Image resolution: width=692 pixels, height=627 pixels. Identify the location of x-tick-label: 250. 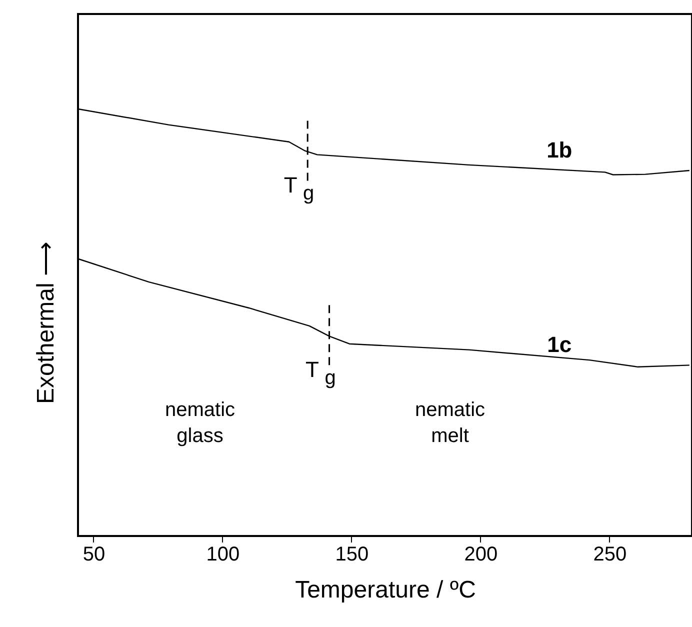
(610, 555).